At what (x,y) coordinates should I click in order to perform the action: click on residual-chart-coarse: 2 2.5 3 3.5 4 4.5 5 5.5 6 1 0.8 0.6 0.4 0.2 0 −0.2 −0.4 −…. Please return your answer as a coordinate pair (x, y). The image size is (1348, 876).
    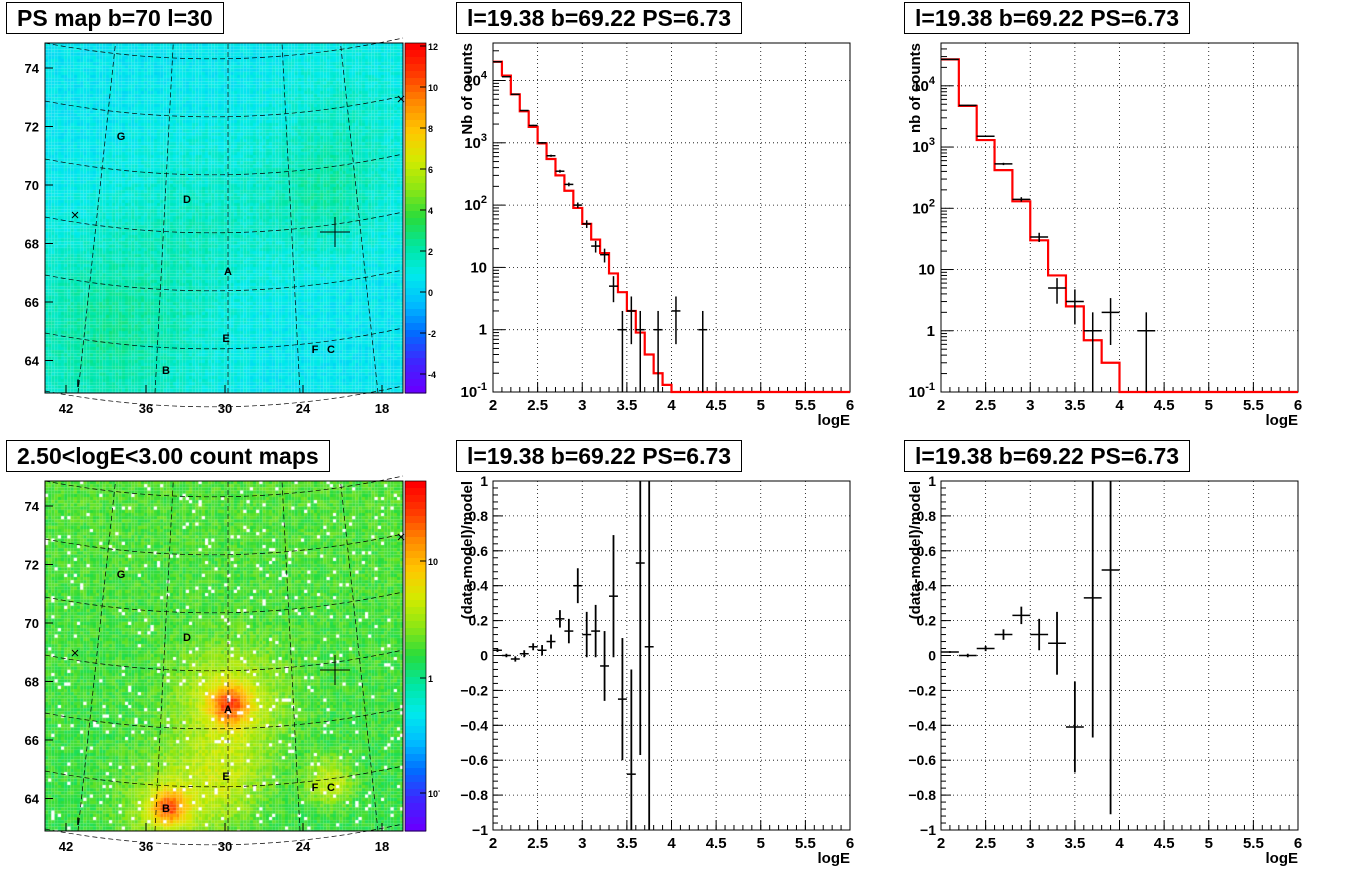
    Looking at the image, I should click on (1104, 670).